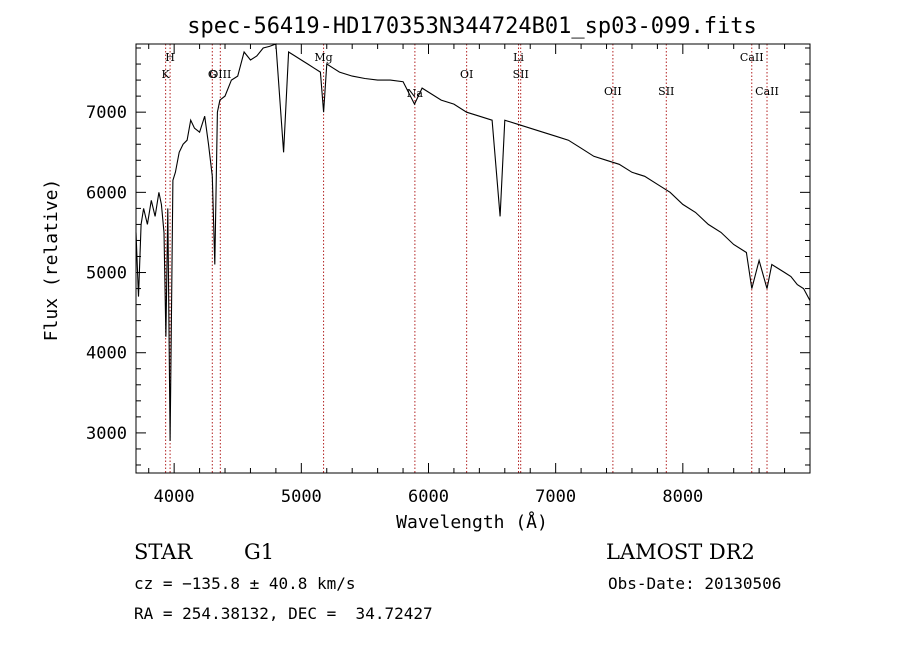 The width and height of the screenshot is (900, 649). Describe the element at coordinates (428, 497) in the screenshot. I see `x-tick-label: 6000` at that location.